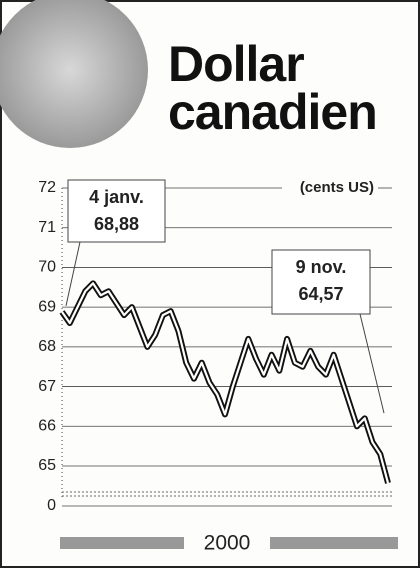  I want to click on y-tick-label: 0, so click(51, 505).